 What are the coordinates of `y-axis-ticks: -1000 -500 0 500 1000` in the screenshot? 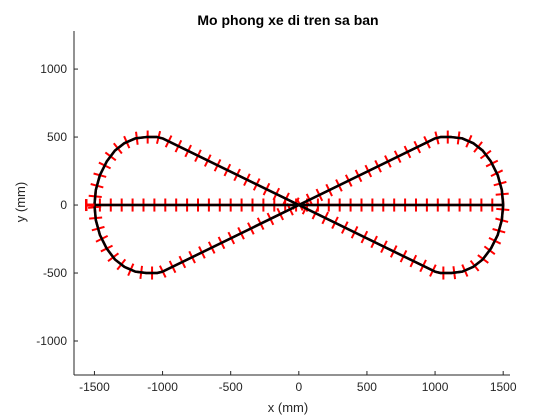 It's located at (57, 205).